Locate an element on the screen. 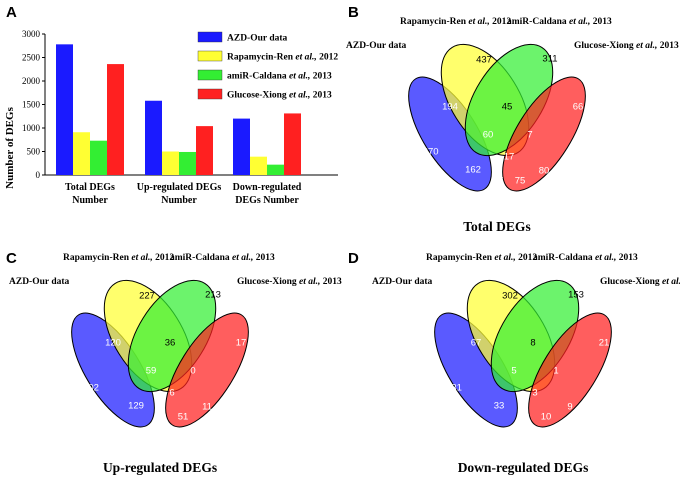 The width and height of the screenshot is (680, 484). region-count-d: 647 is located at coordinates (252, 388).